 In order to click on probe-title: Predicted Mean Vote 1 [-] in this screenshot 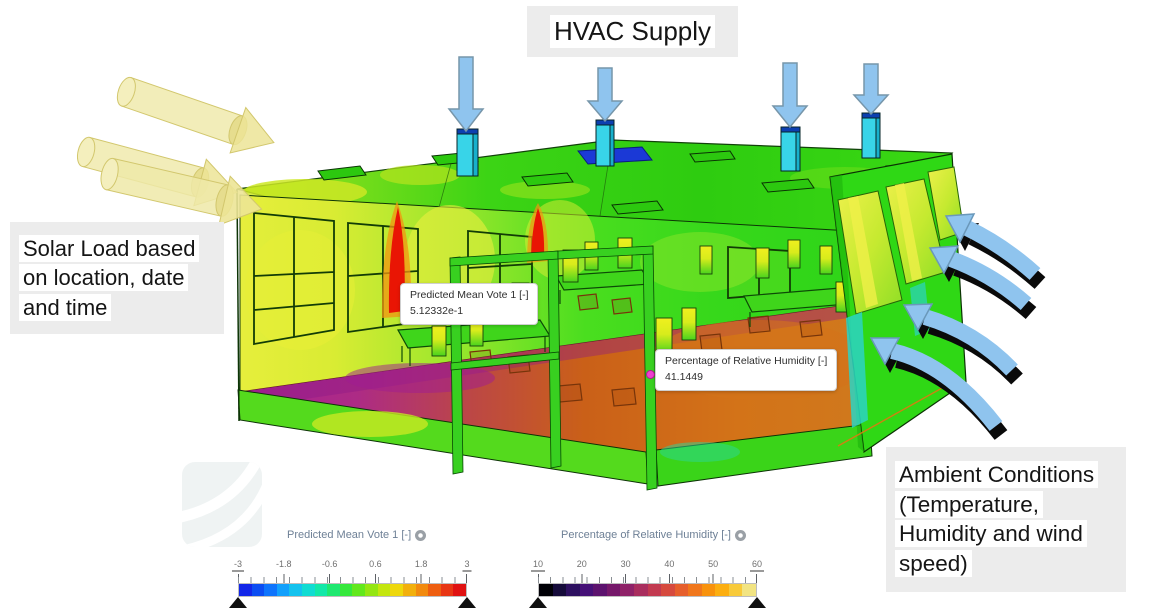, I will do `click(469, 295)`.